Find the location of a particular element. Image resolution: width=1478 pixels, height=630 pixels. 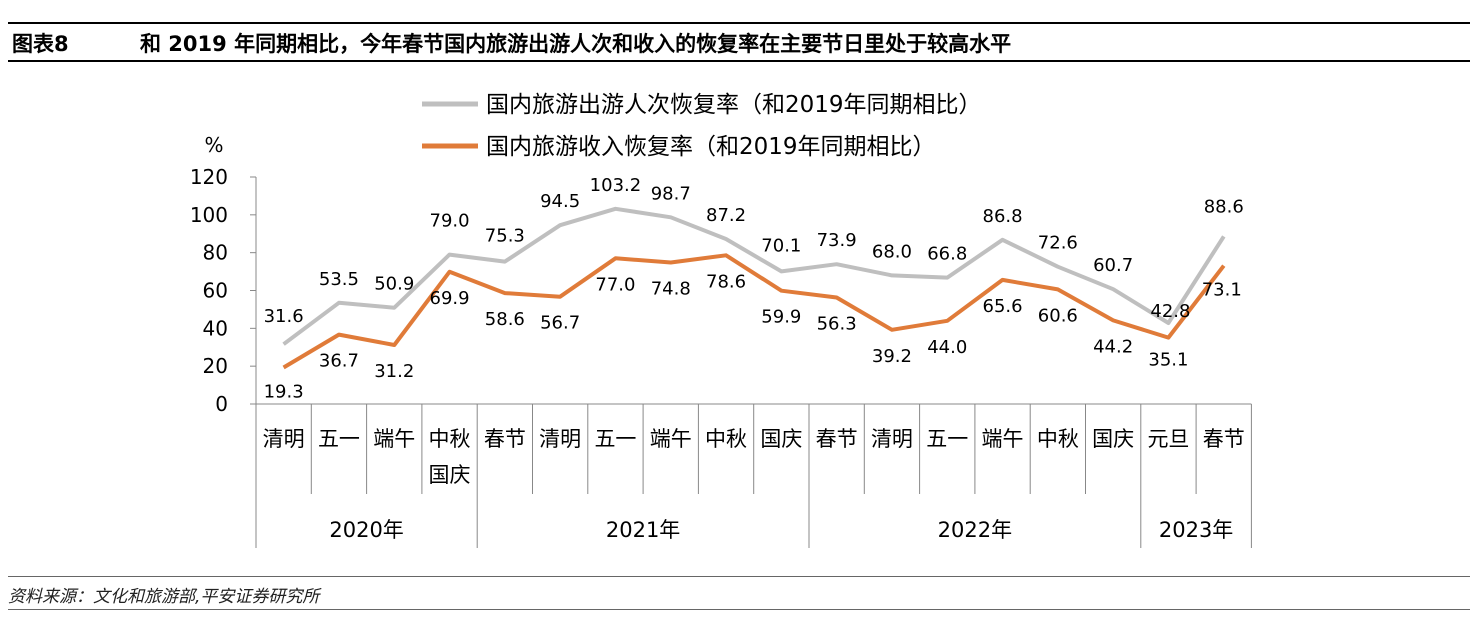

data-label-visitors: 86.8 is located at coordinates (1003, 216).